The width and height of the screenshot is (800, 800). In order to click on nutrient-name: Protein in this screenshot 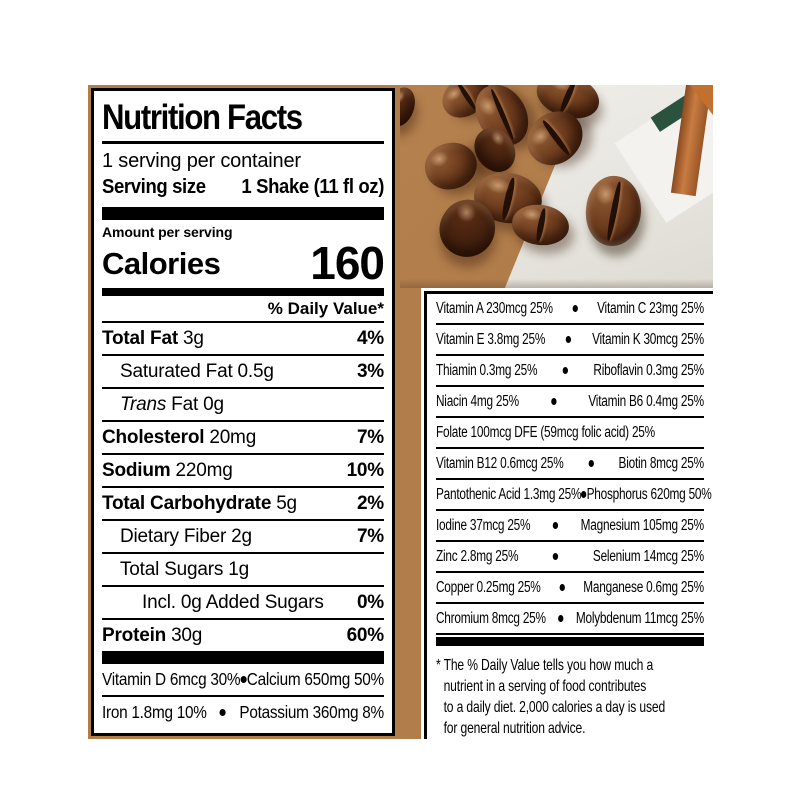, I will do `click(134, 635)`.